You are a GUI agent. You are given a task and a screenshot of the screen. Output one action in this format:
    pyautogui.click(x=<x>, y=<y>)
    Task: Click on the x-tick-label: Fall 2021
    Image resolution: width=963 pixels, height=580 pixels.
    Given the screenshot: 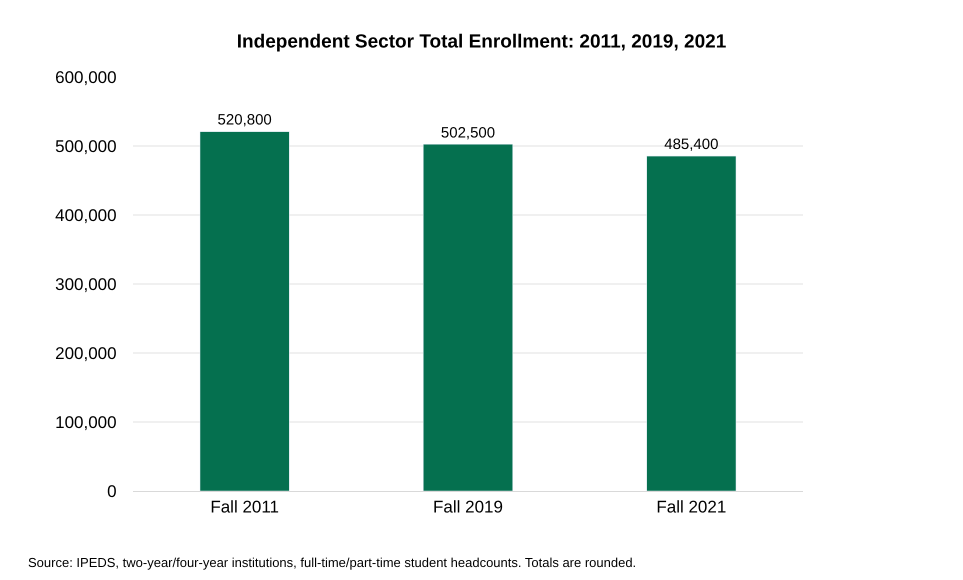 What is the action you would take?
    pyautogui.click(x=691, y=506)
    